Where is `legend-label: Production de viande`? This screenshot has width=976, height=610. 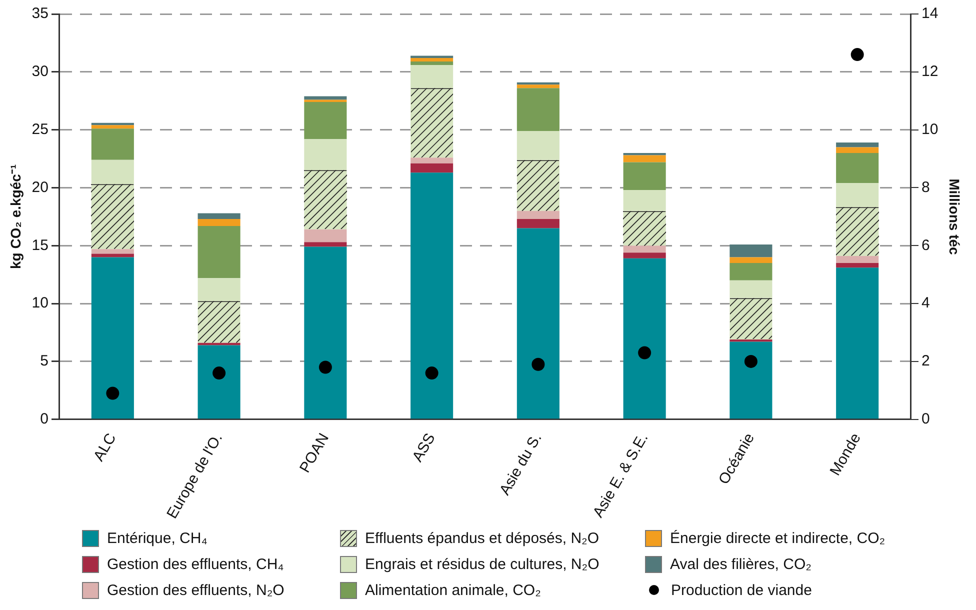
legend-label: Production de viande is located at coordinates (741, 590).